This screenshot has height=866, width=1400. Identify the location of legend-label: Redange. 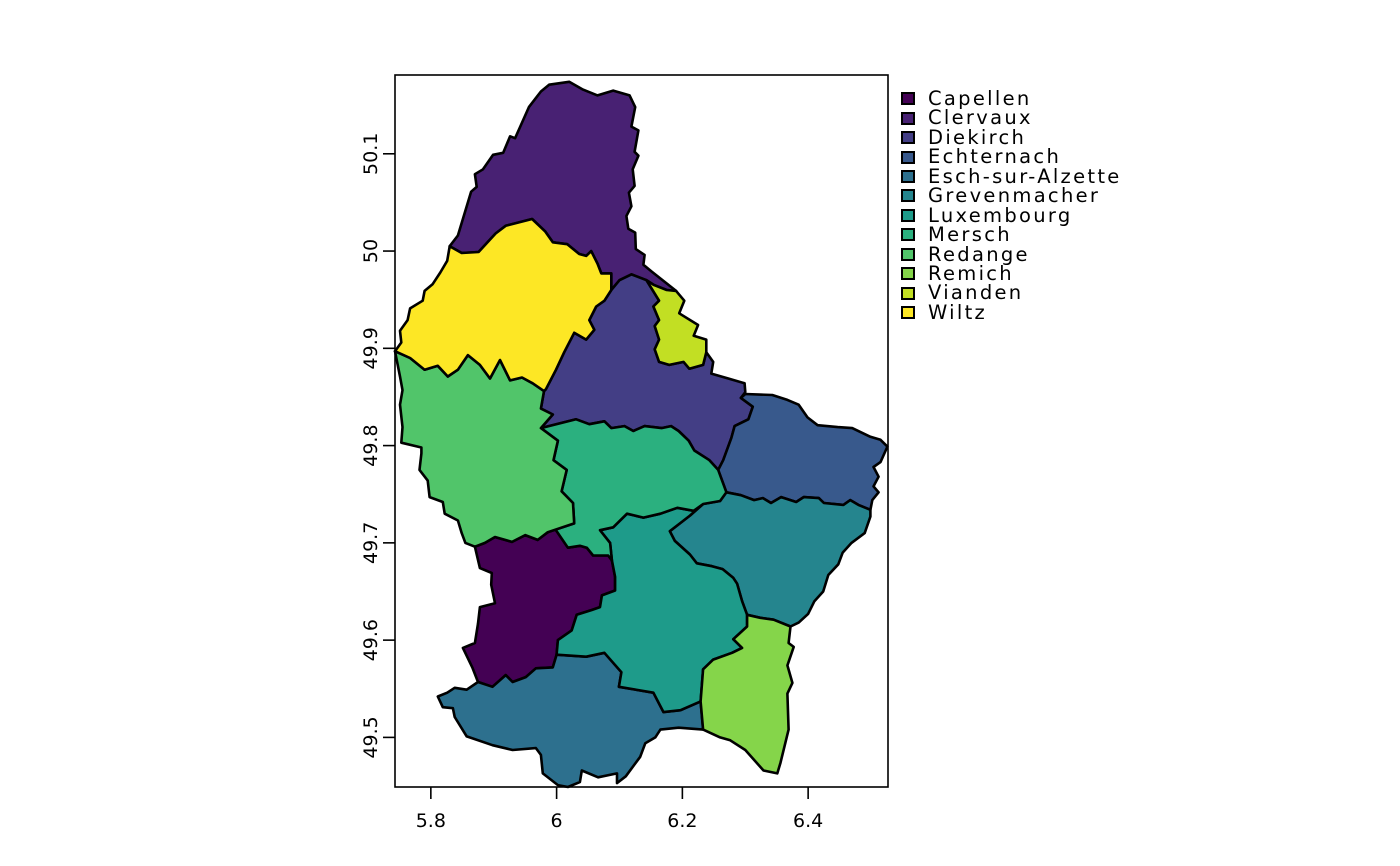
(979, 254).